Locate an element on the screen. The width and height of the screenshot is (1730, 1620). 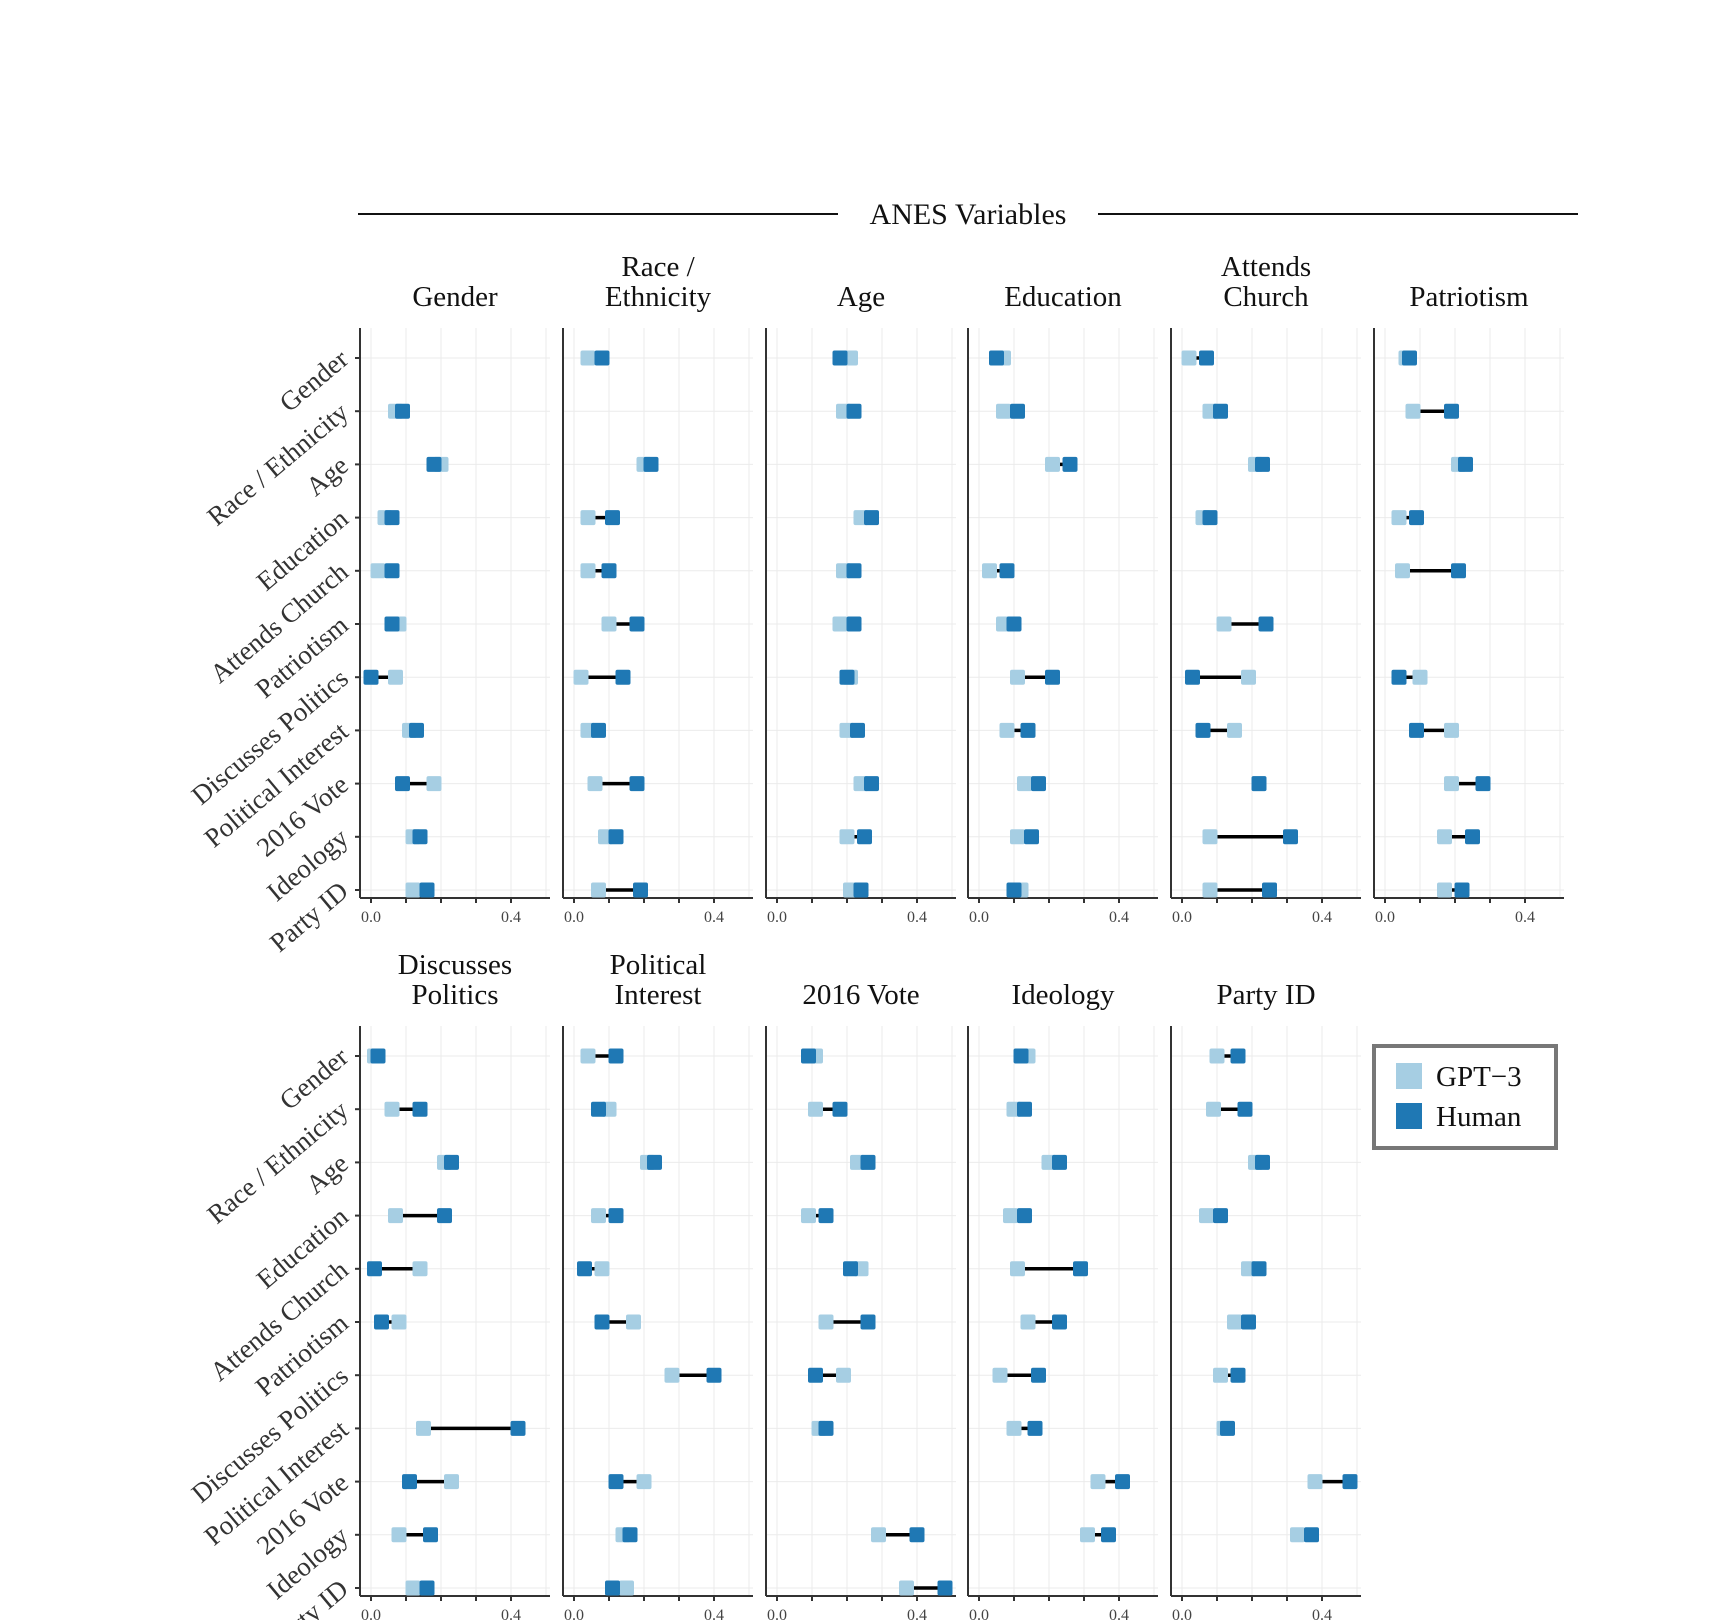
legend: GPT−3 Human is located at coordinates (1465, 1097).